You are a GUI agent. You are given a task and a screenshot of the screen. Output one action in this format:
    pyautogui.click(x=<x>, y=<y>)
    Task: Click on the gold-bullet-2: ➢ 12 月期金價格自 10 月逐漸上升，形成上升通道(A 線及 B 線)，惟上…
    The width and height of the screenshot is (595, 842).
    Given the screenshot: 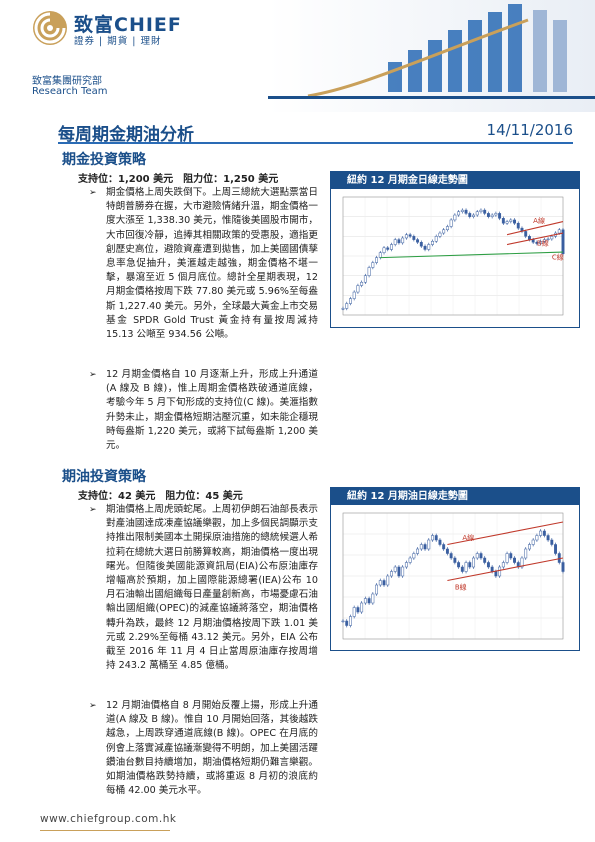 What is the action you would take?
    pyautogui.click(x=203, y=410)
    